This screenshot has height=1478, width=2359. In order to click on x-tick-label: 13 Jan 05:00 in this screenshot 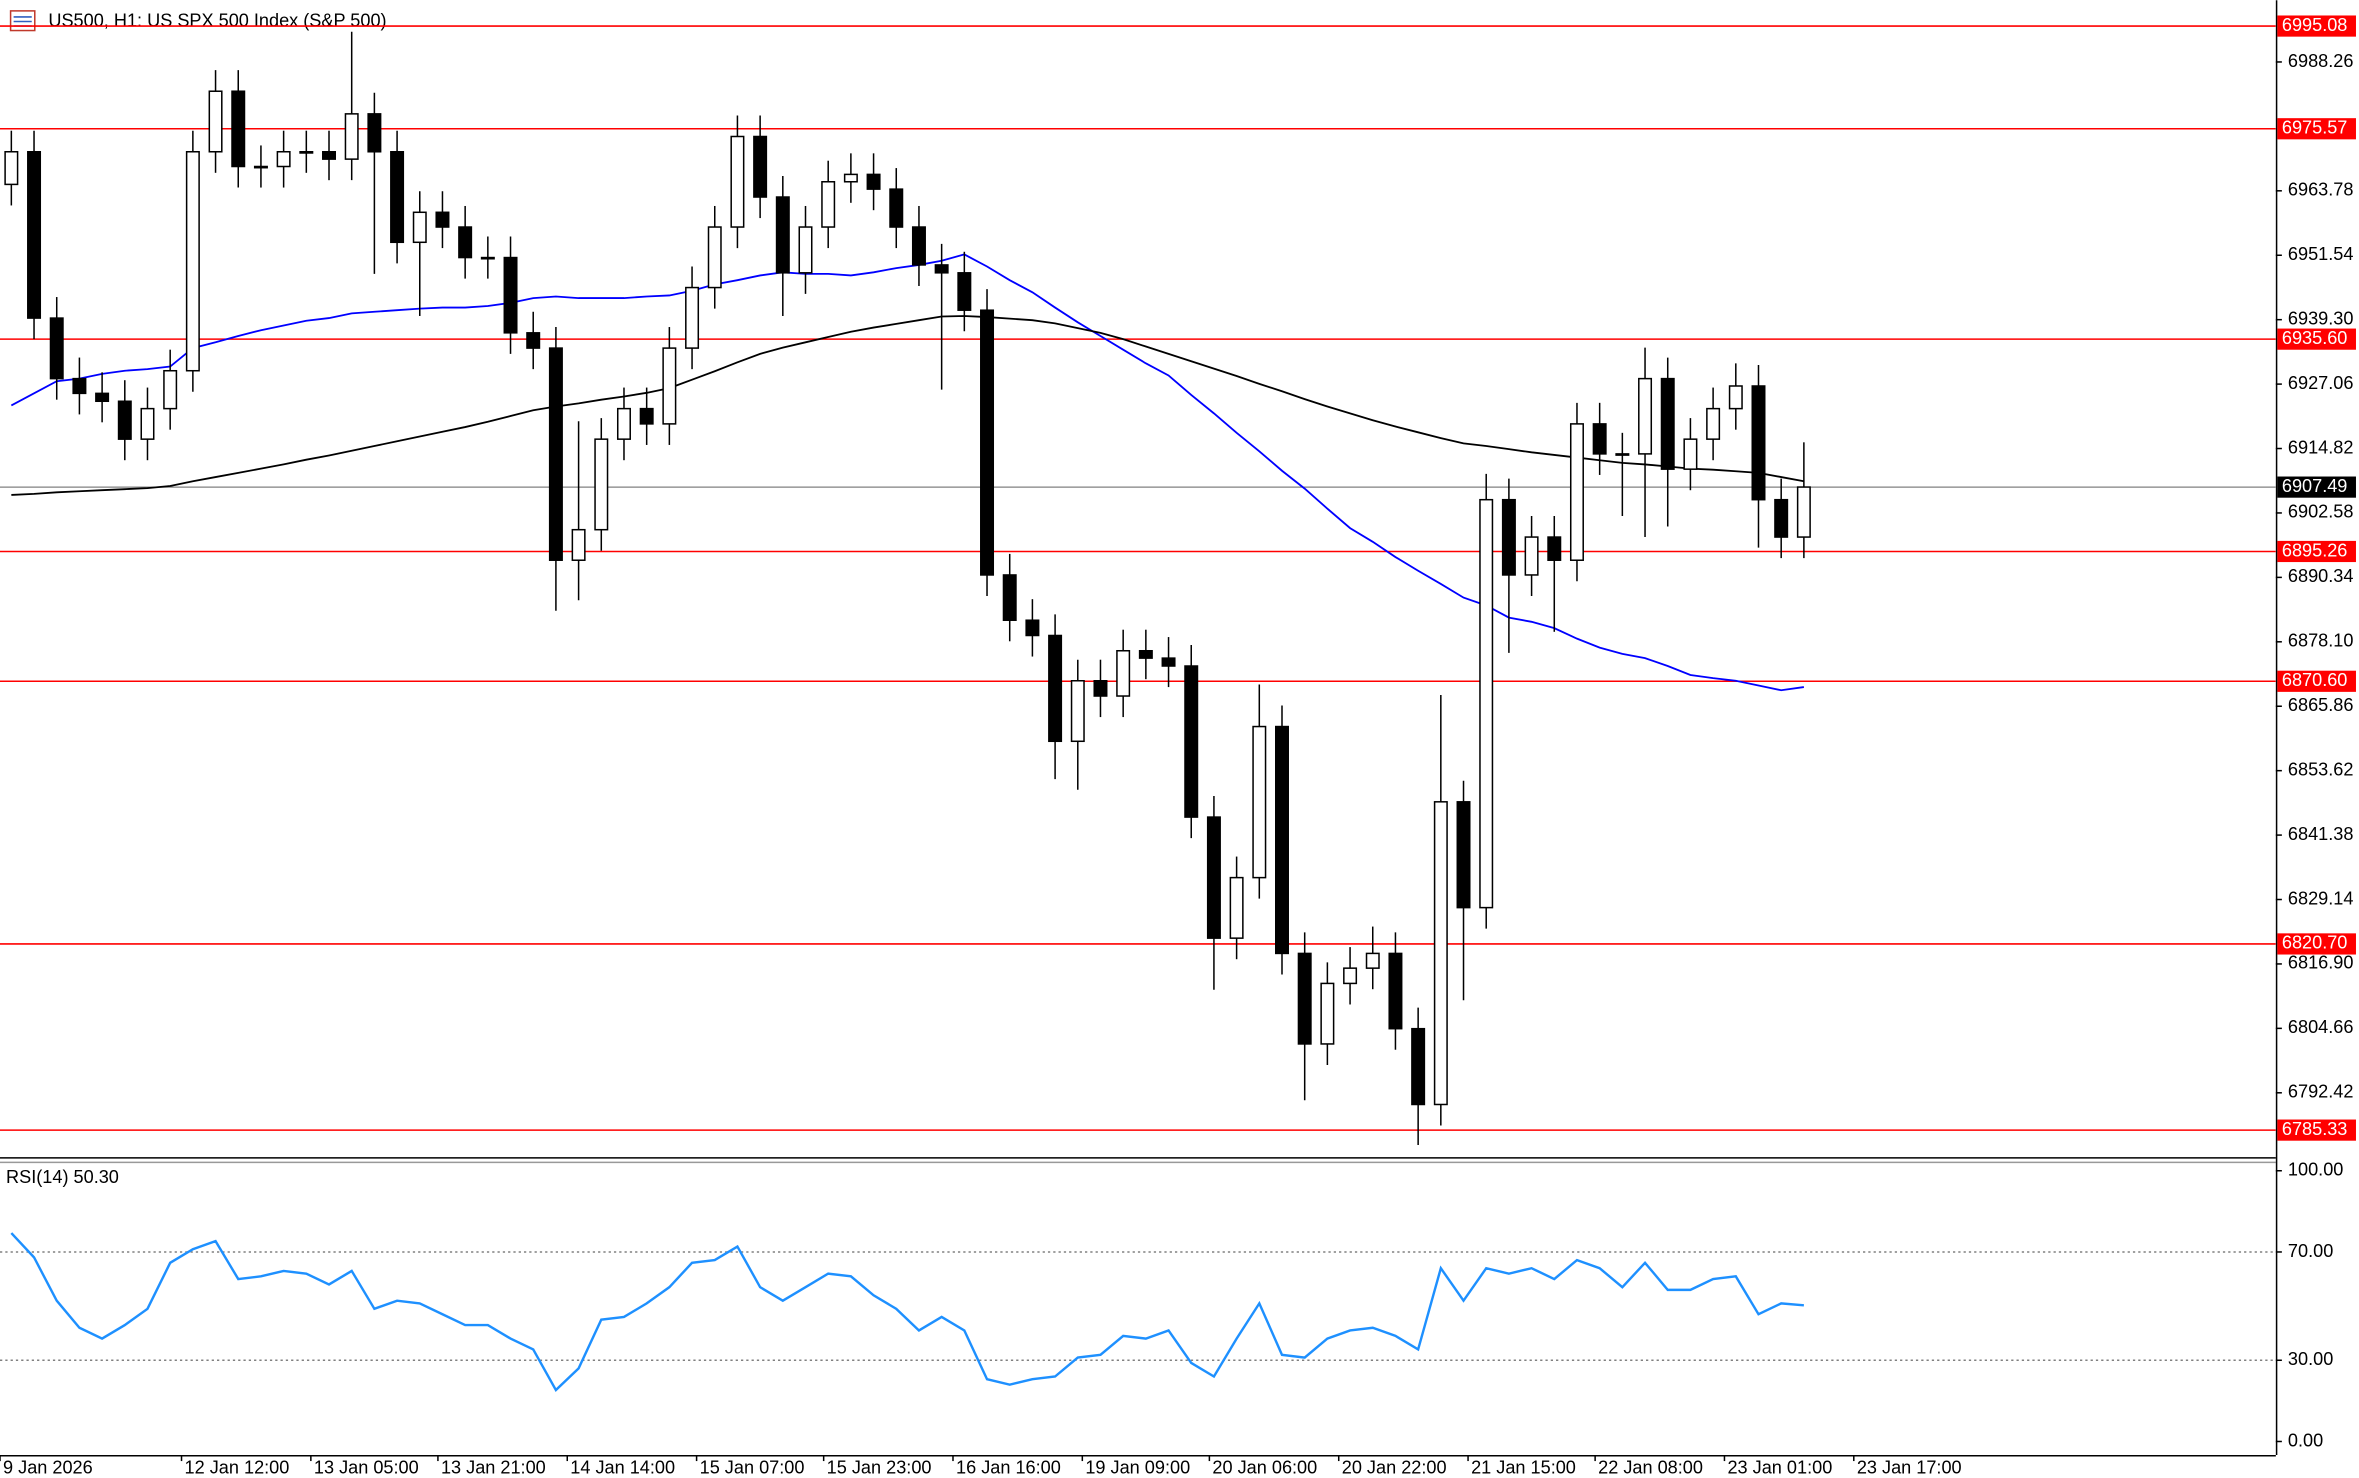, I will do `click(366, 1467)`.